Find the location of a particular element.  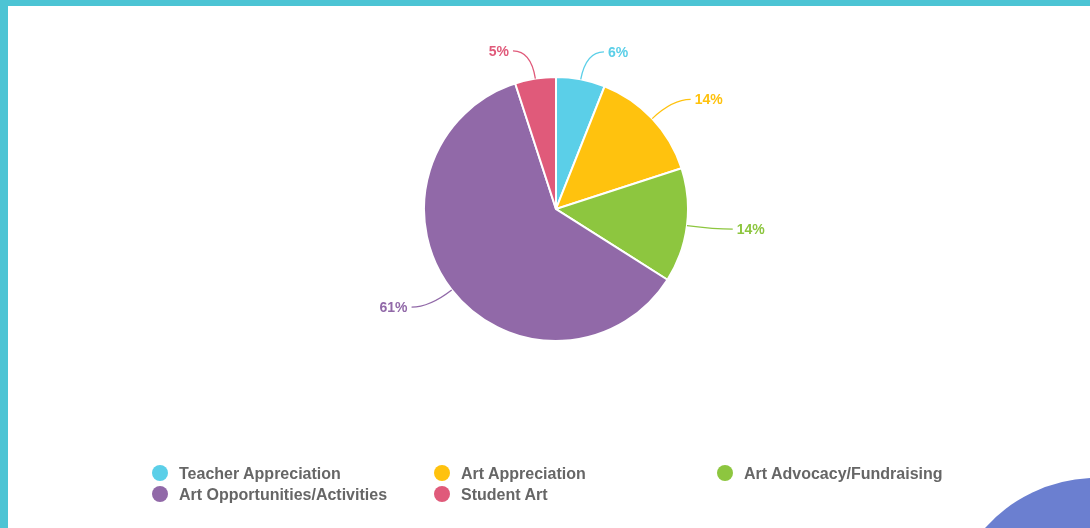

data-label: 5% is located at coordinates (499, 50).